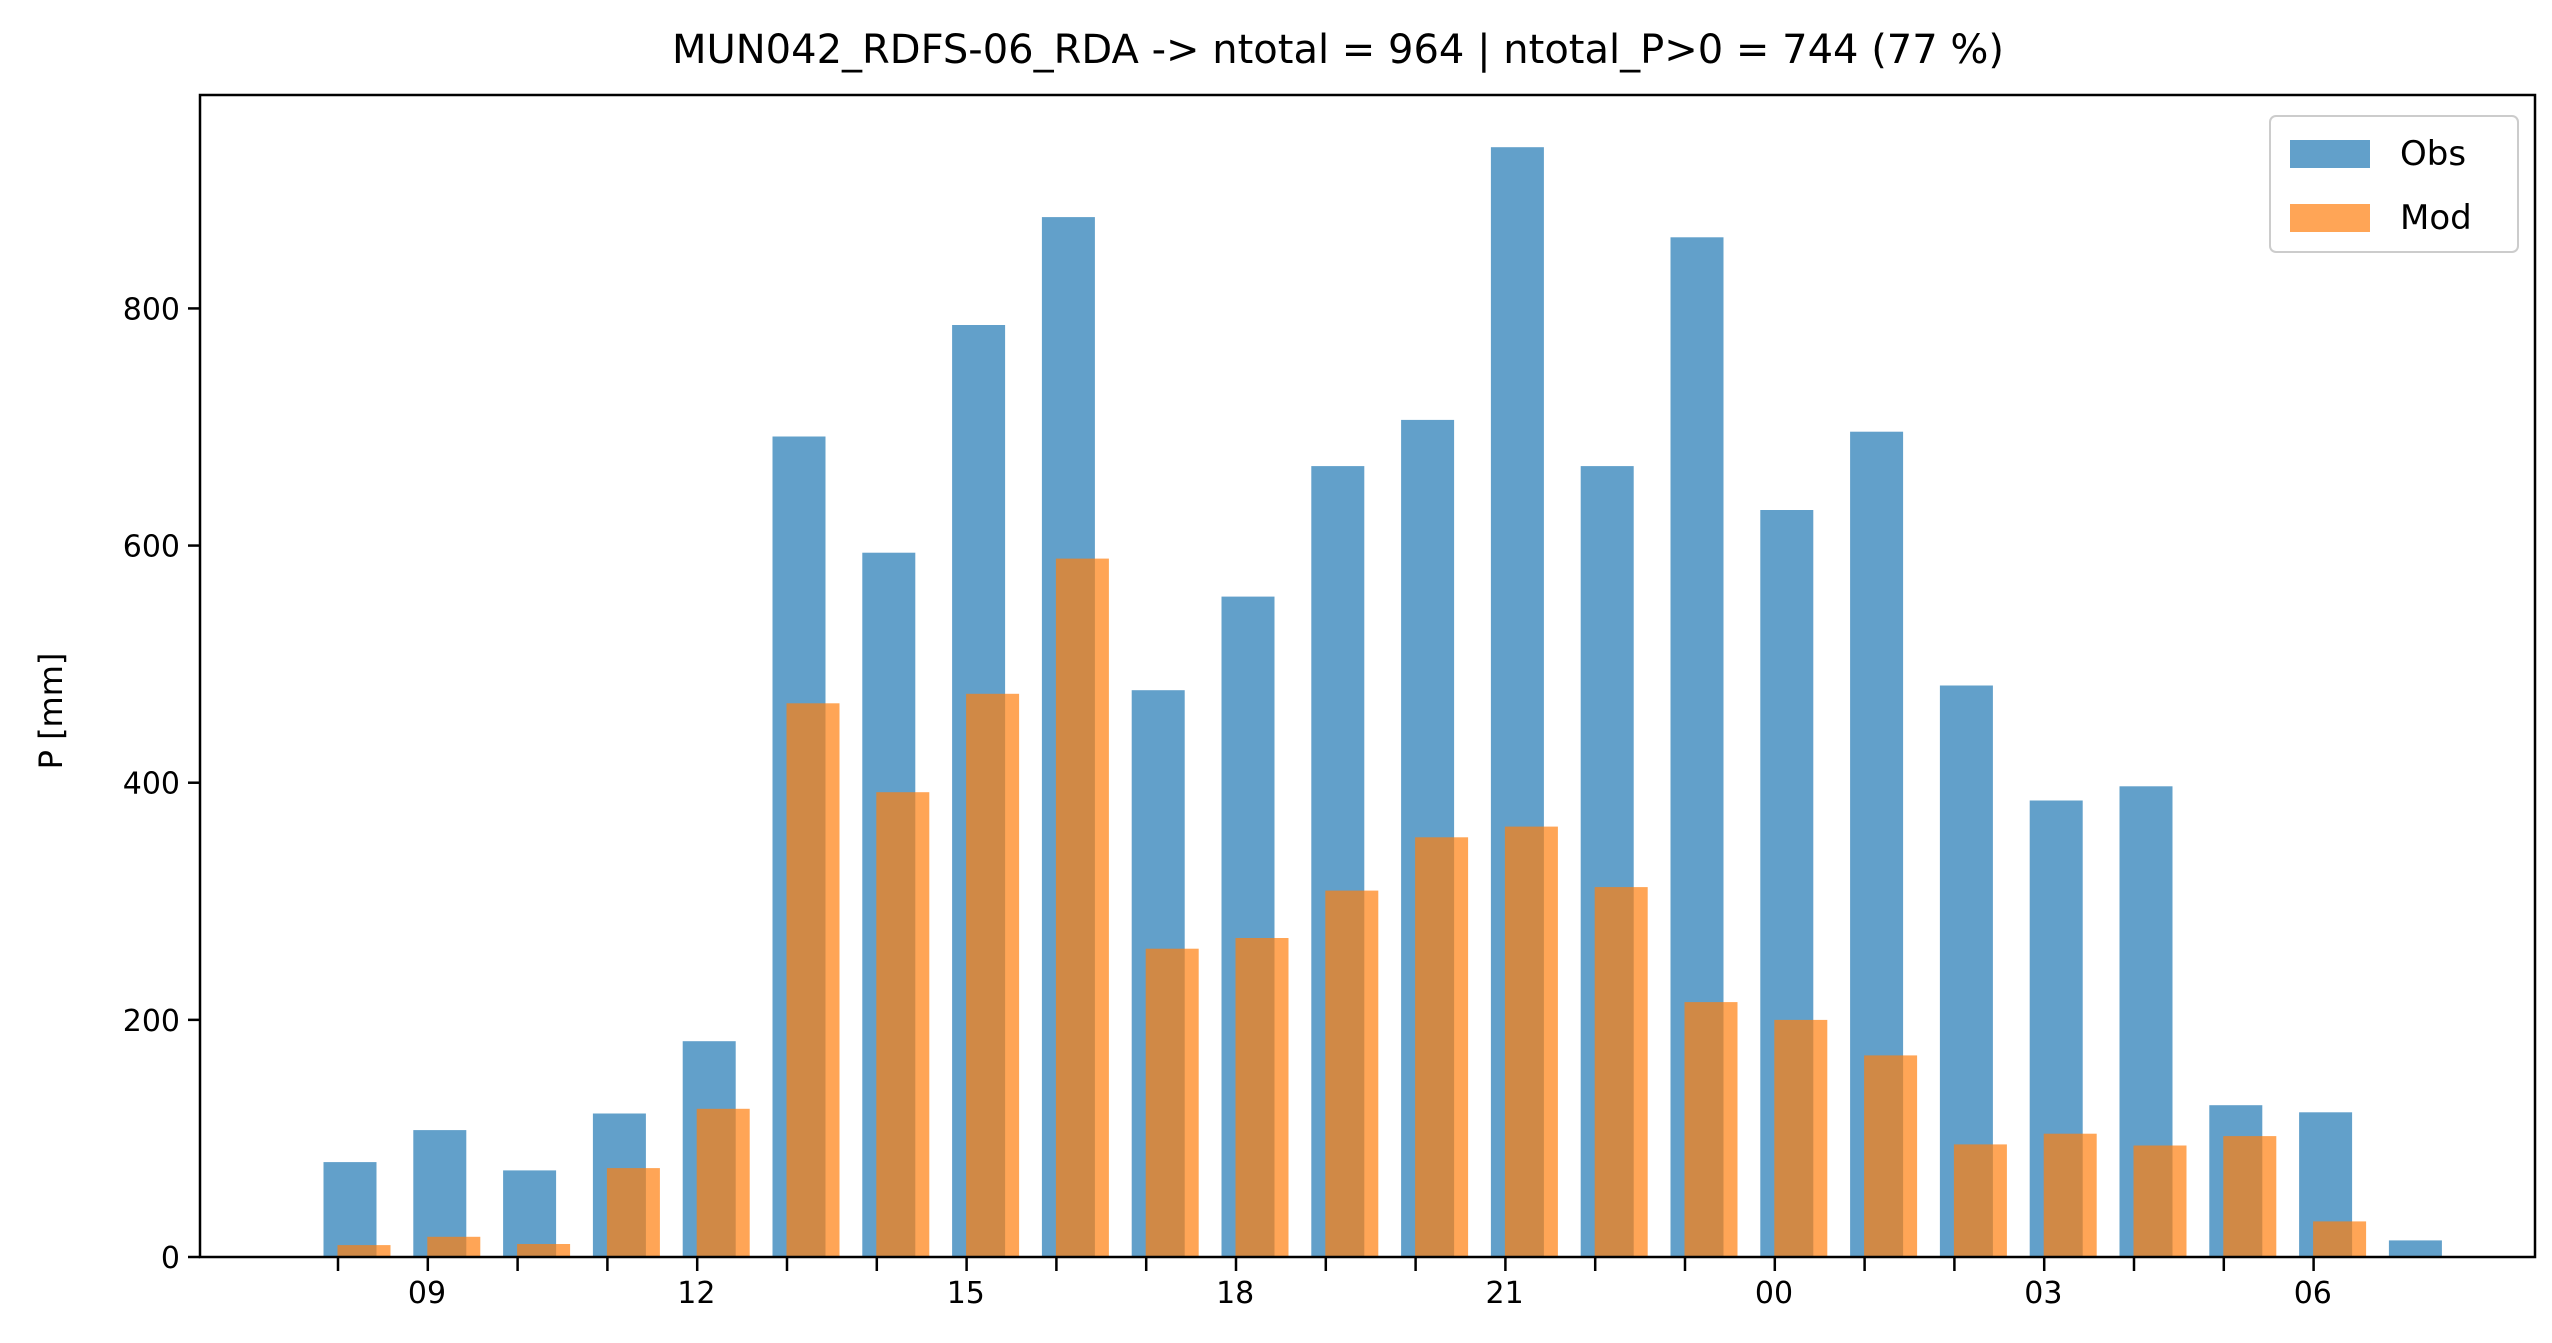  Describe the element at coordinates (2330, 218) in the screenshot. I see `legend-swatch-mod` at that location.